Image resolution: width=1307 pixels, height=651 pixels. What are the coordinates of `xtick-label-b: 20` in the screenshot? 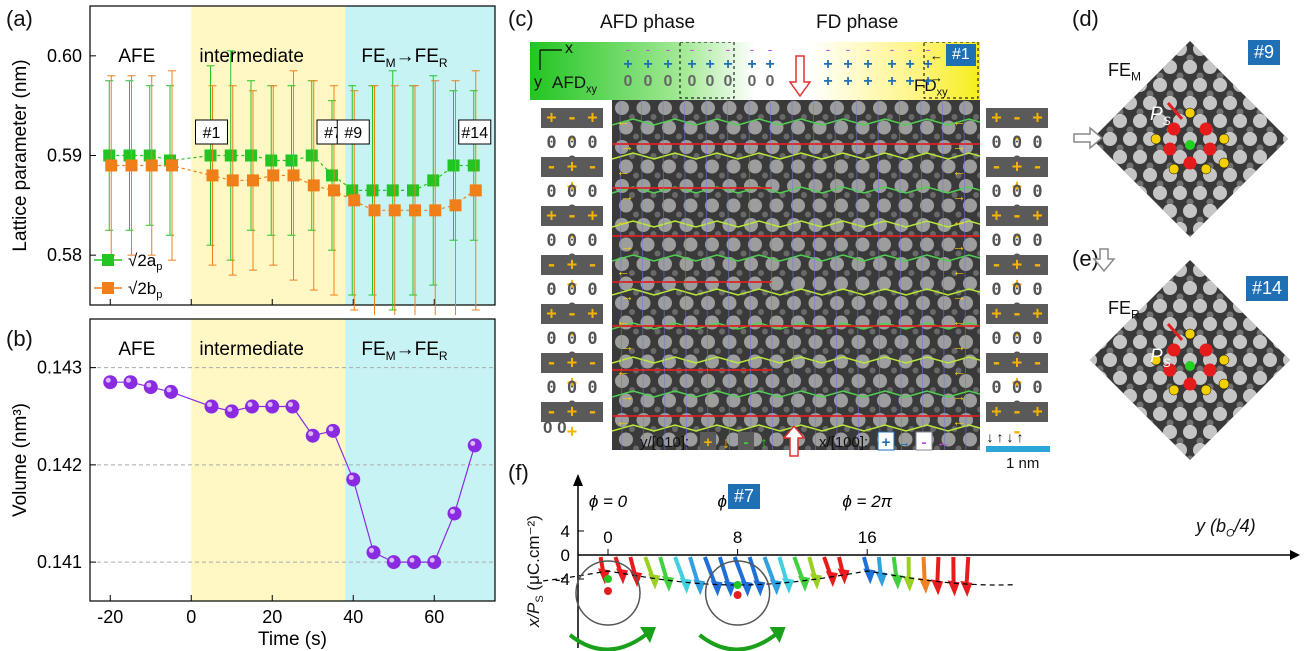 It's located at (272, 617).